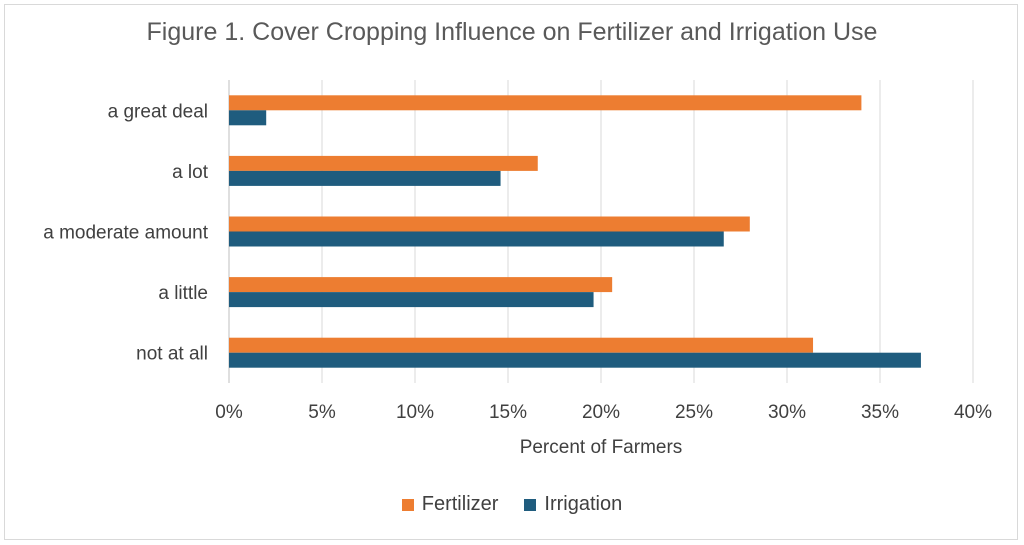 The image size is (1024, 545). What do you see at coordinates (583, 504) in the screenshot?
I see `legend-label-irrigation: Irrigation` at bounding box center [583, 504].